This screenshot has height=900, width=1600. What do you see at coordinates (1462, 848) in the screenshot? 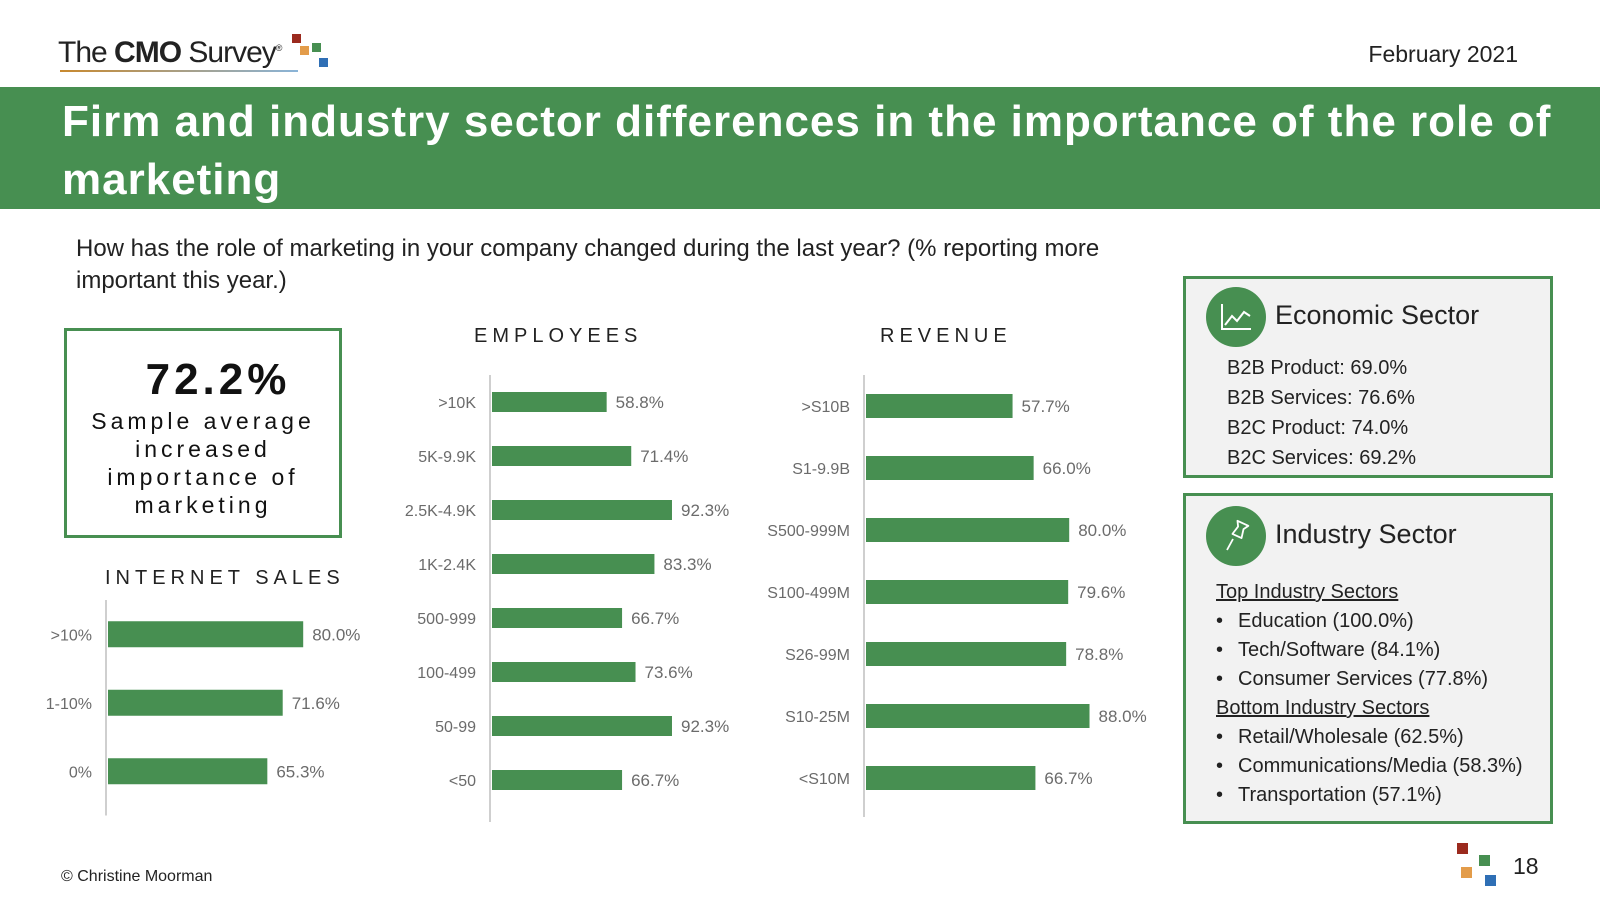
I see `footer-square-red` at bounding box center [1462, 848].